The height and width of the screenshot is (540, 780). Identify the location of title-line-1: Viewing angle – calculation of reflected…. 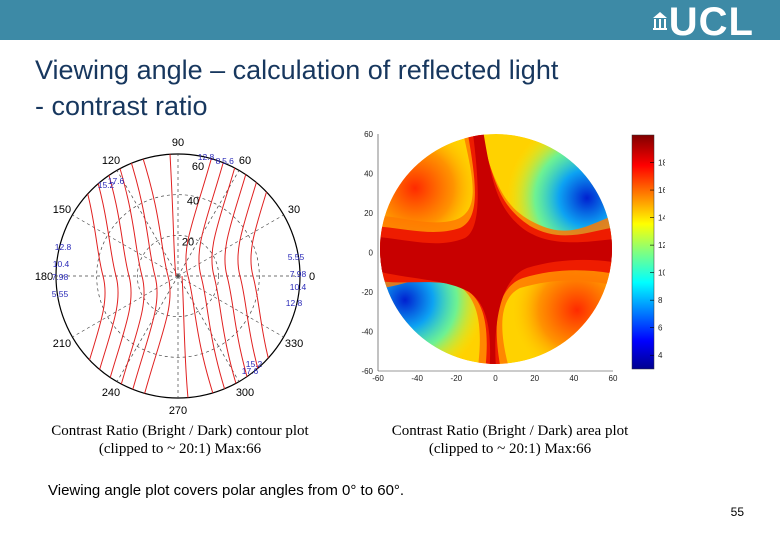
(297, 70).